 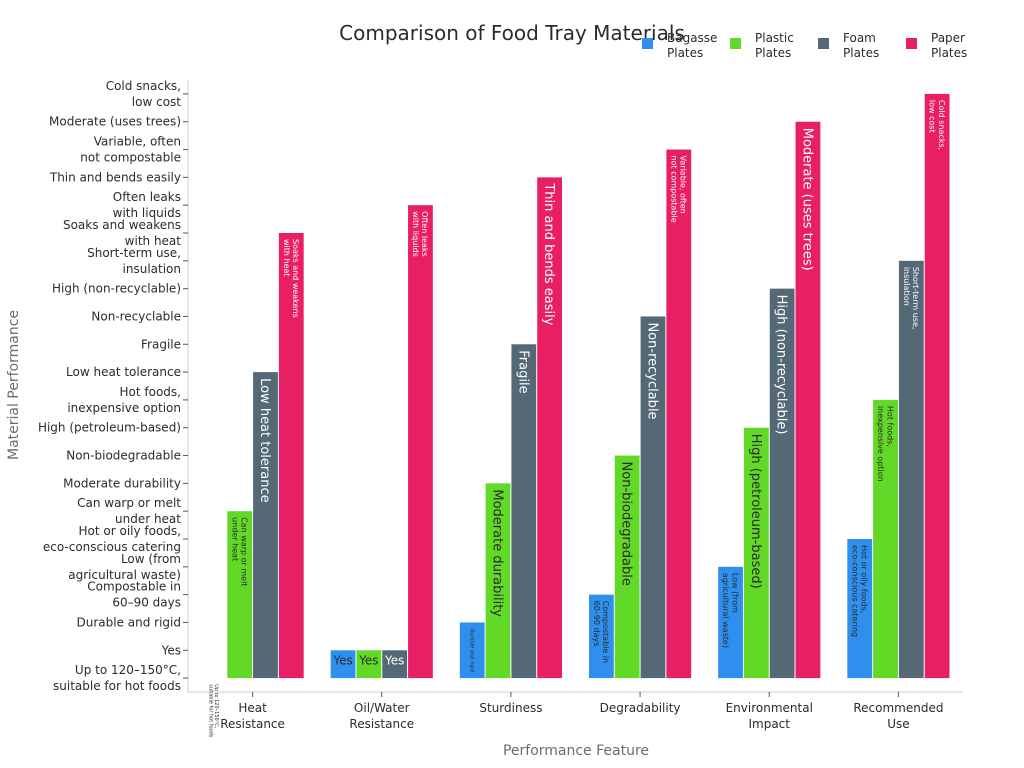 I want to click on bar-value-label: Compostable in60–90 days, so click(x=601, y=632).